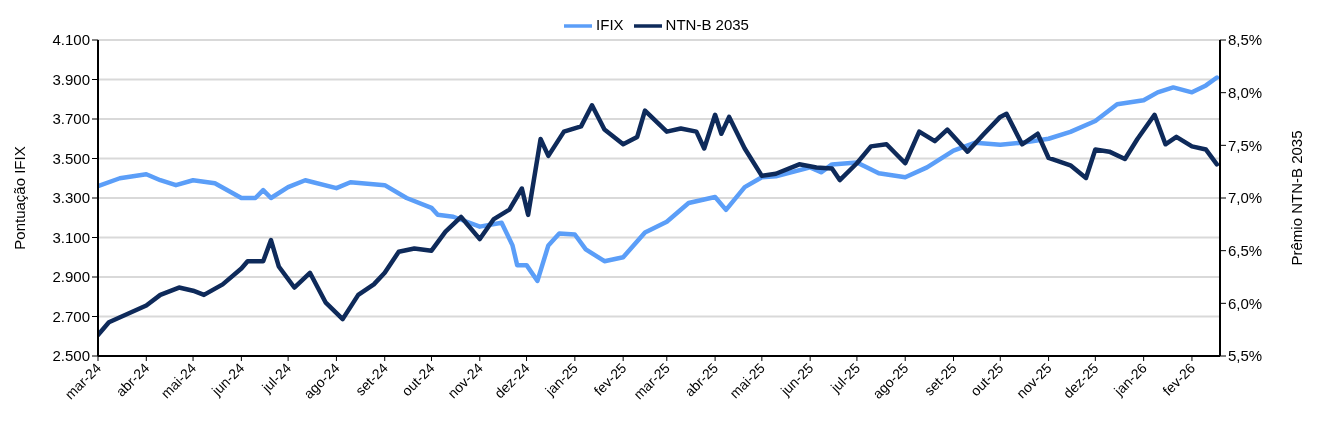  What do you see at coordinates (71, 277) in the screenshot?
I see `y-tick-label: 2.900` at bounding box center [71, 277].